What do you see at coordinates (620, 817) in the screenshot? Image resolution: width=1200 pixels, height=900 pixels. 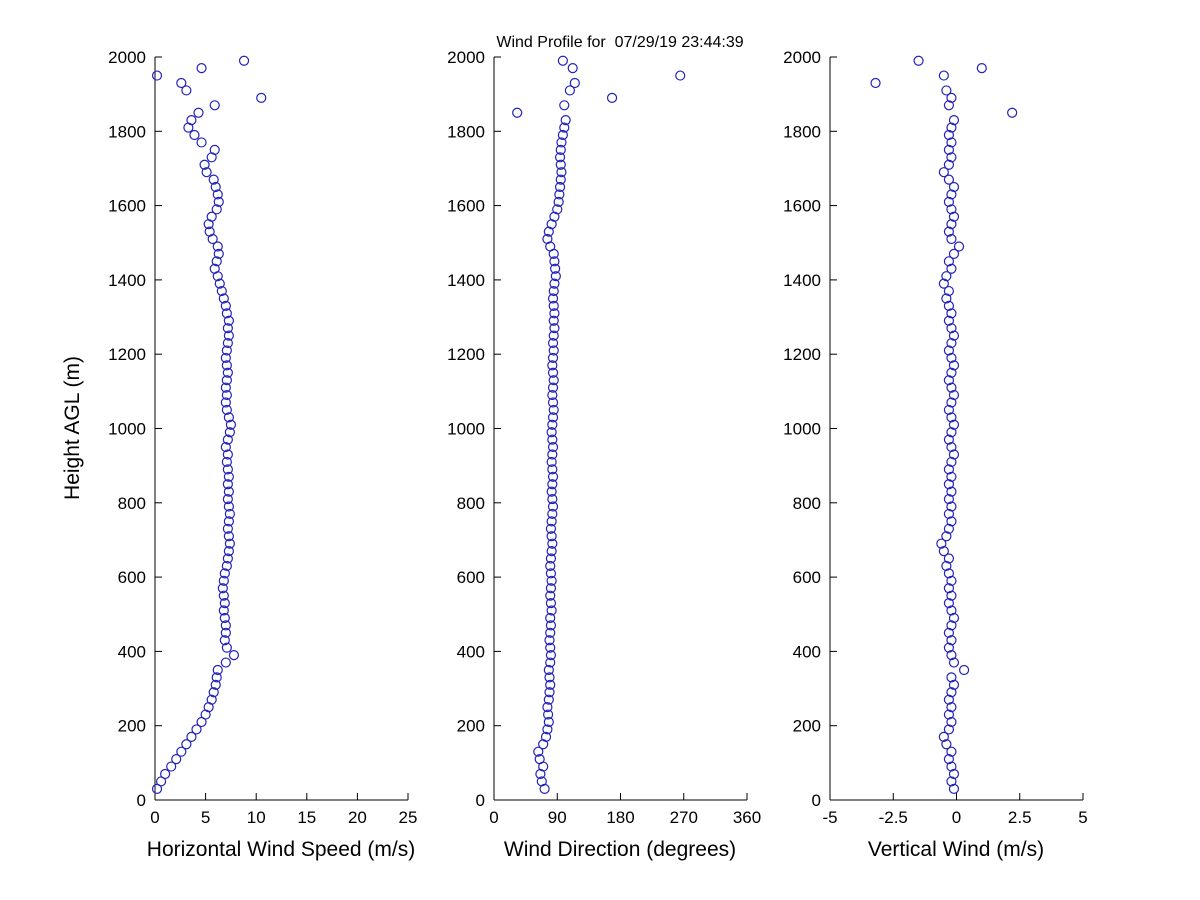 I see `svg-text: 180` at bounding box center [620, 817].